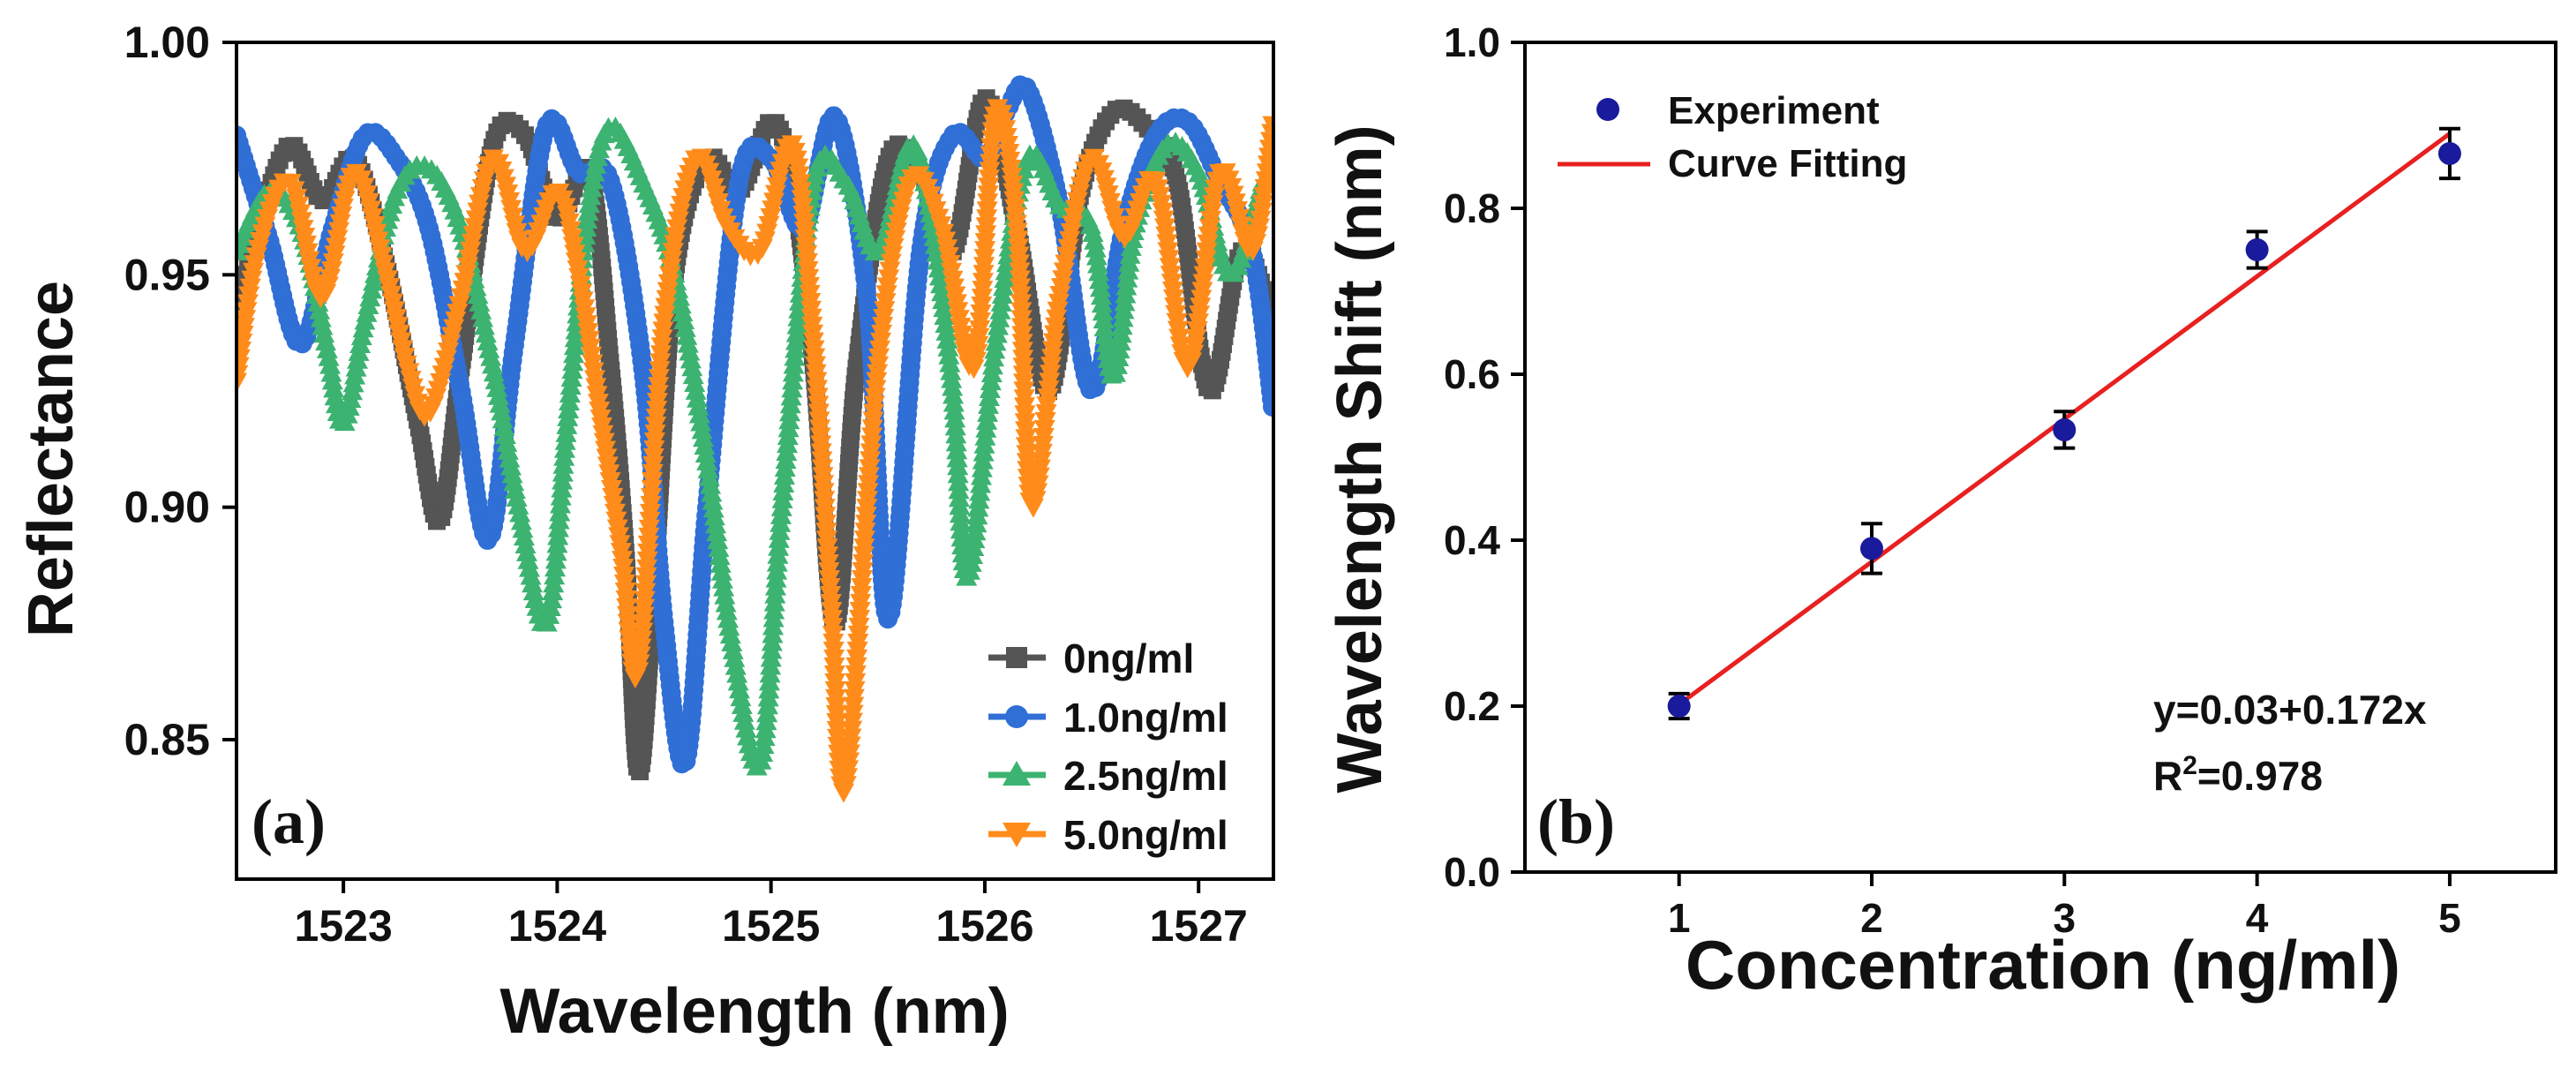  What do you see at coordinates (1017, 773) in the screenshot?
I see `legend-marker-triangle-up` at bounding box center [1017, 773].